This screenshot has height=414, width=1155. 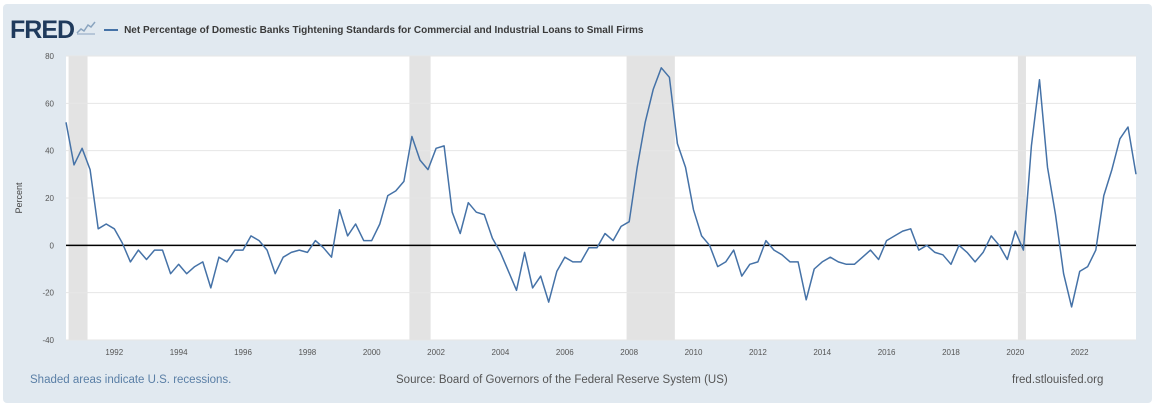 What do you see at coordinates (48, 293) in the screenshot?
I see `y-tick--20: -20` at bounding box center [48, 293].